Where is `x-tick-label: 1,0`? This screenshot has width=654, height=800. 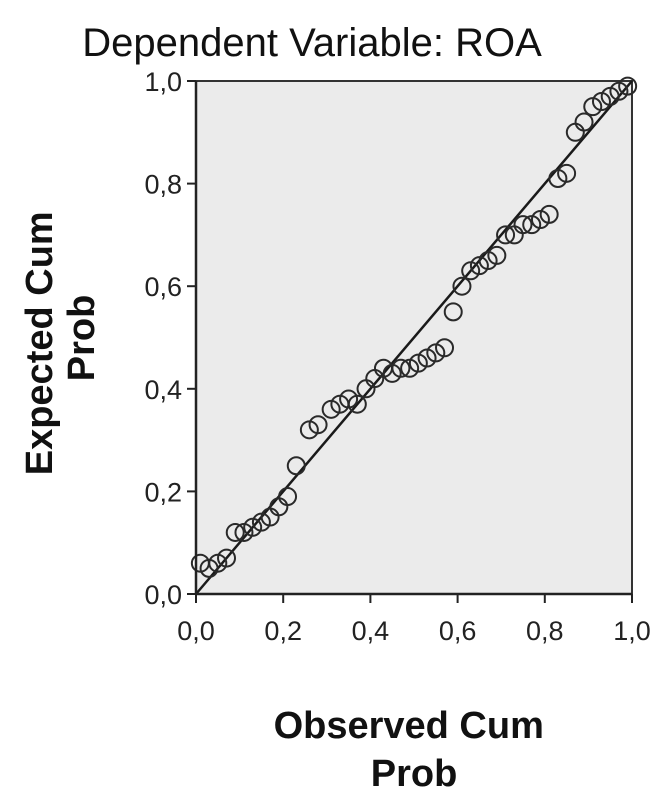 x-tick-label: 1,0 is located at coordinates (632, 631).